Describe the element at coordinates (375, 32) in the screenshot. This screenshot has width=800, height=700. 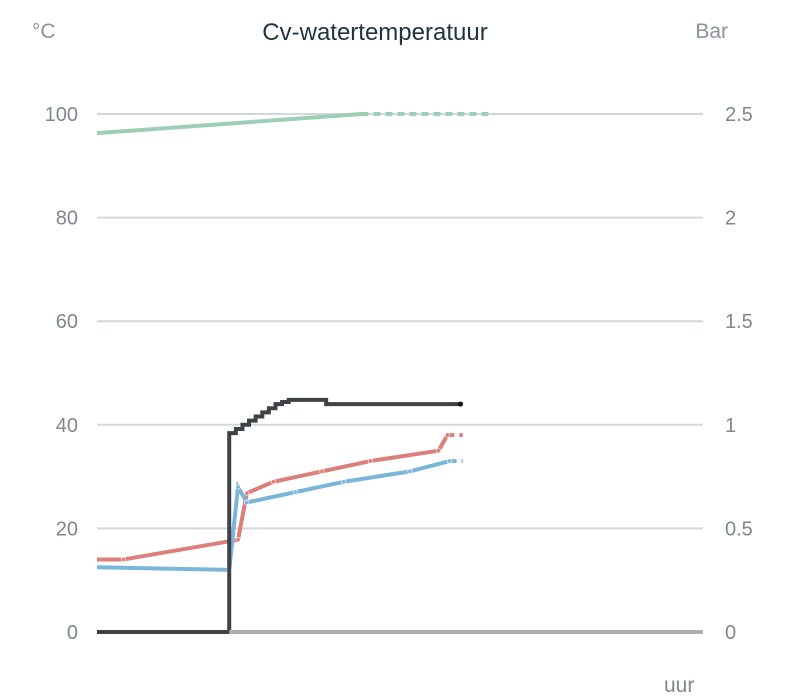
I see `chart-title: Cv-watertemperatuur` at that location.